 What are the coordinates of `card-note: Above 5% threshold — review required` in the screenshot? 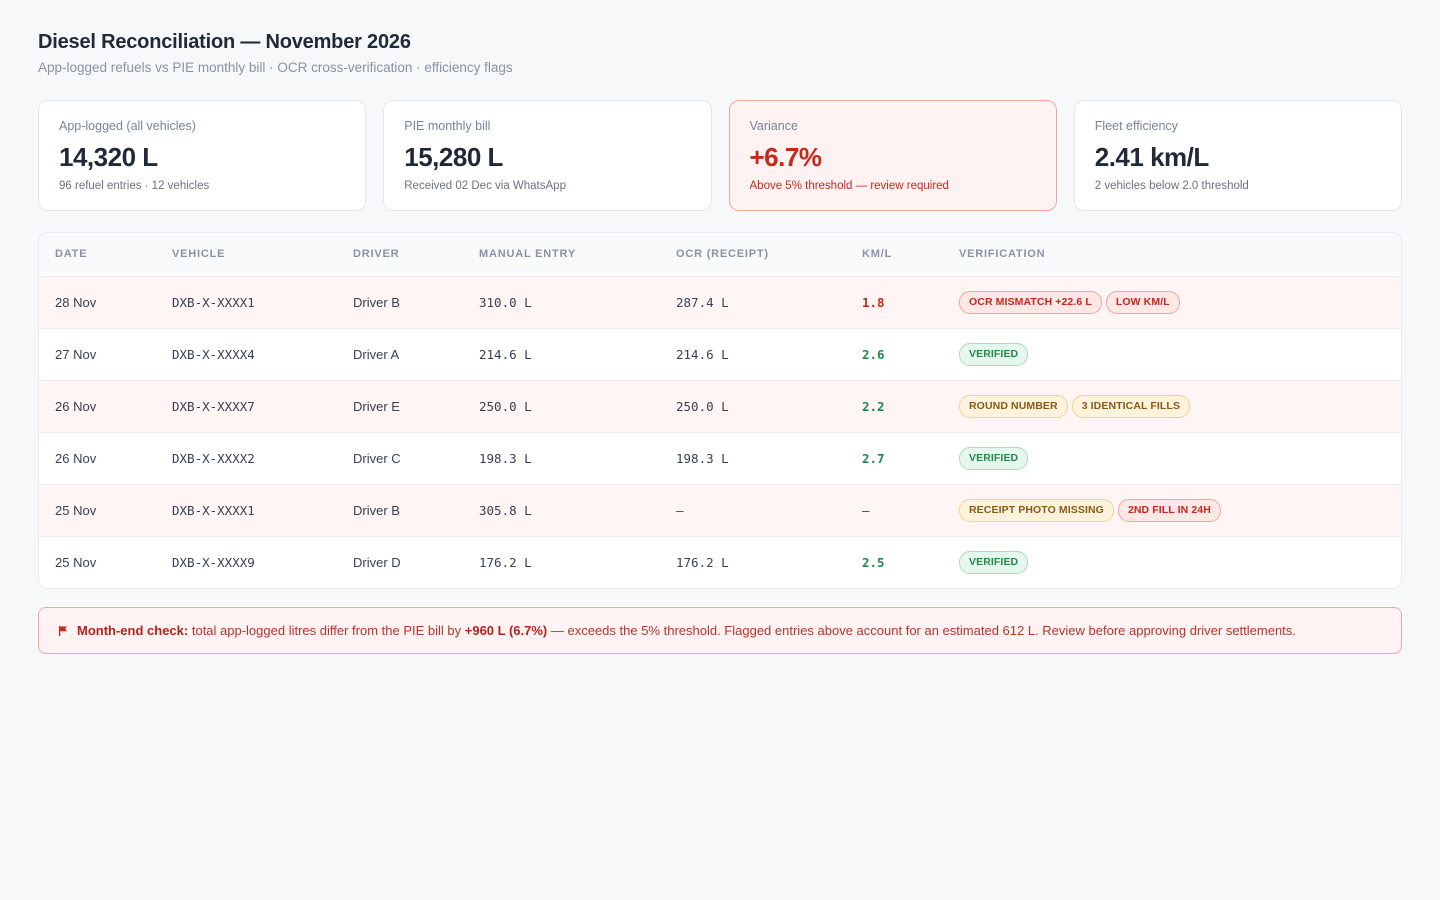 It's located at (849, 186).